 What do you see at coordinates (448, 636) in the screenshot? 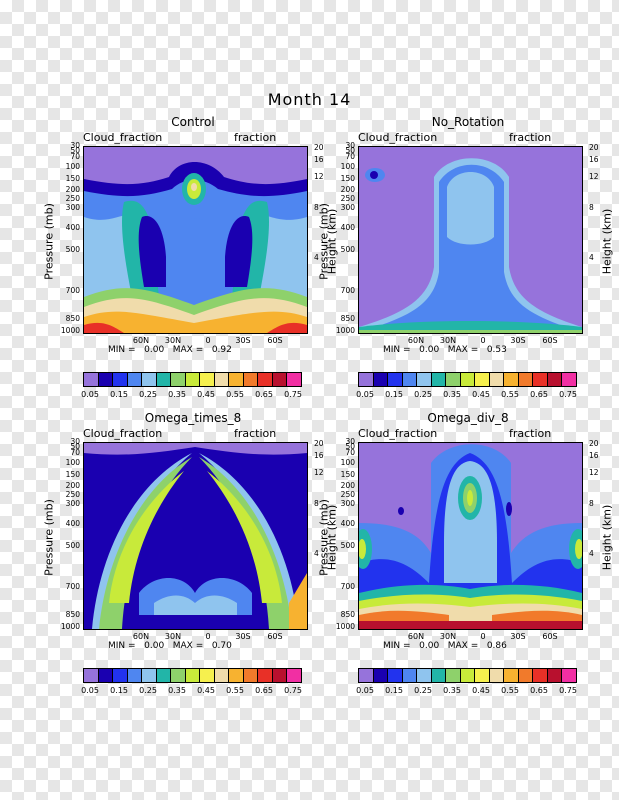
I see `latitude-tick-label: 30N` at bounding box center [448, 636].